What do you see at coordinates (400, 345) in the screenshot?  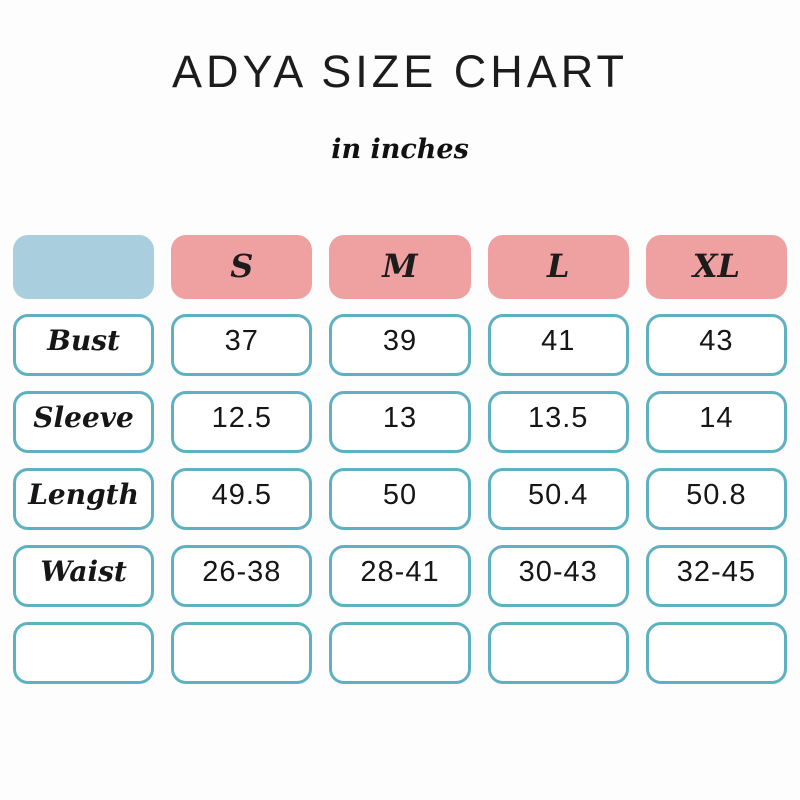 I see `cell-bust-m: 39` at bounding box center [400, 345].